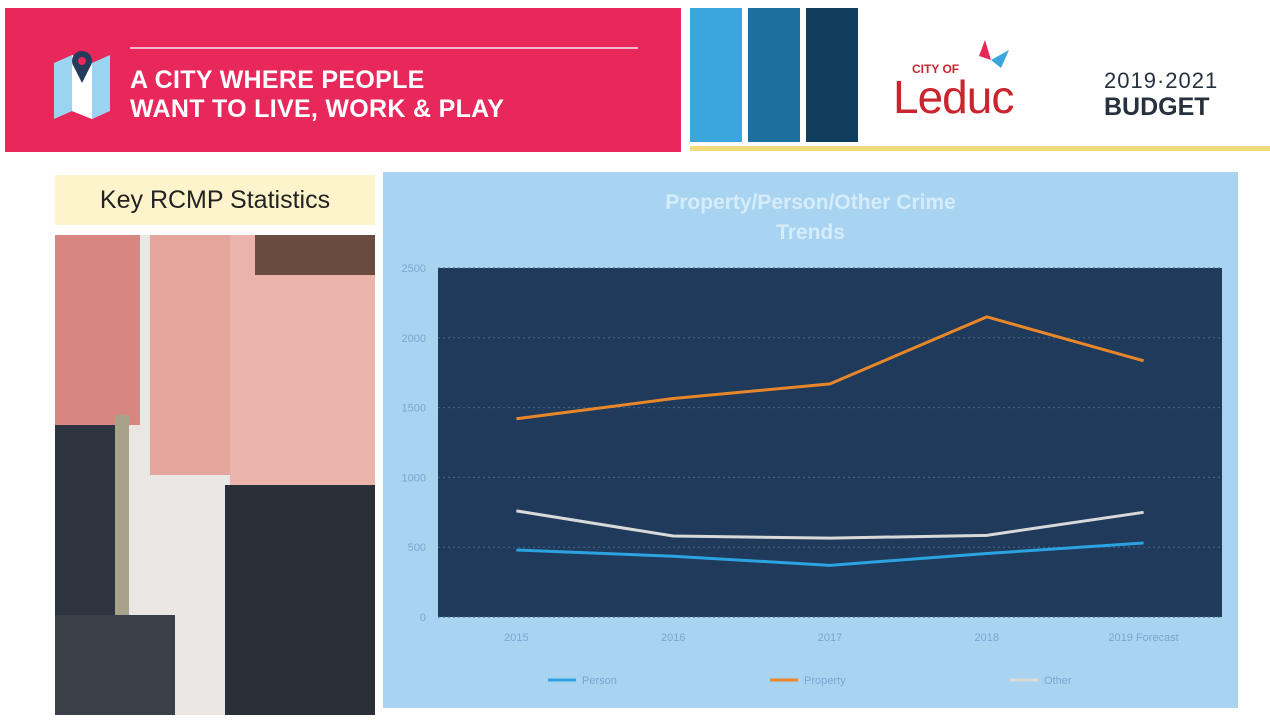 The width and height of the screenshot is (1270, 723). I want to click on header-band, so click(343, 80).